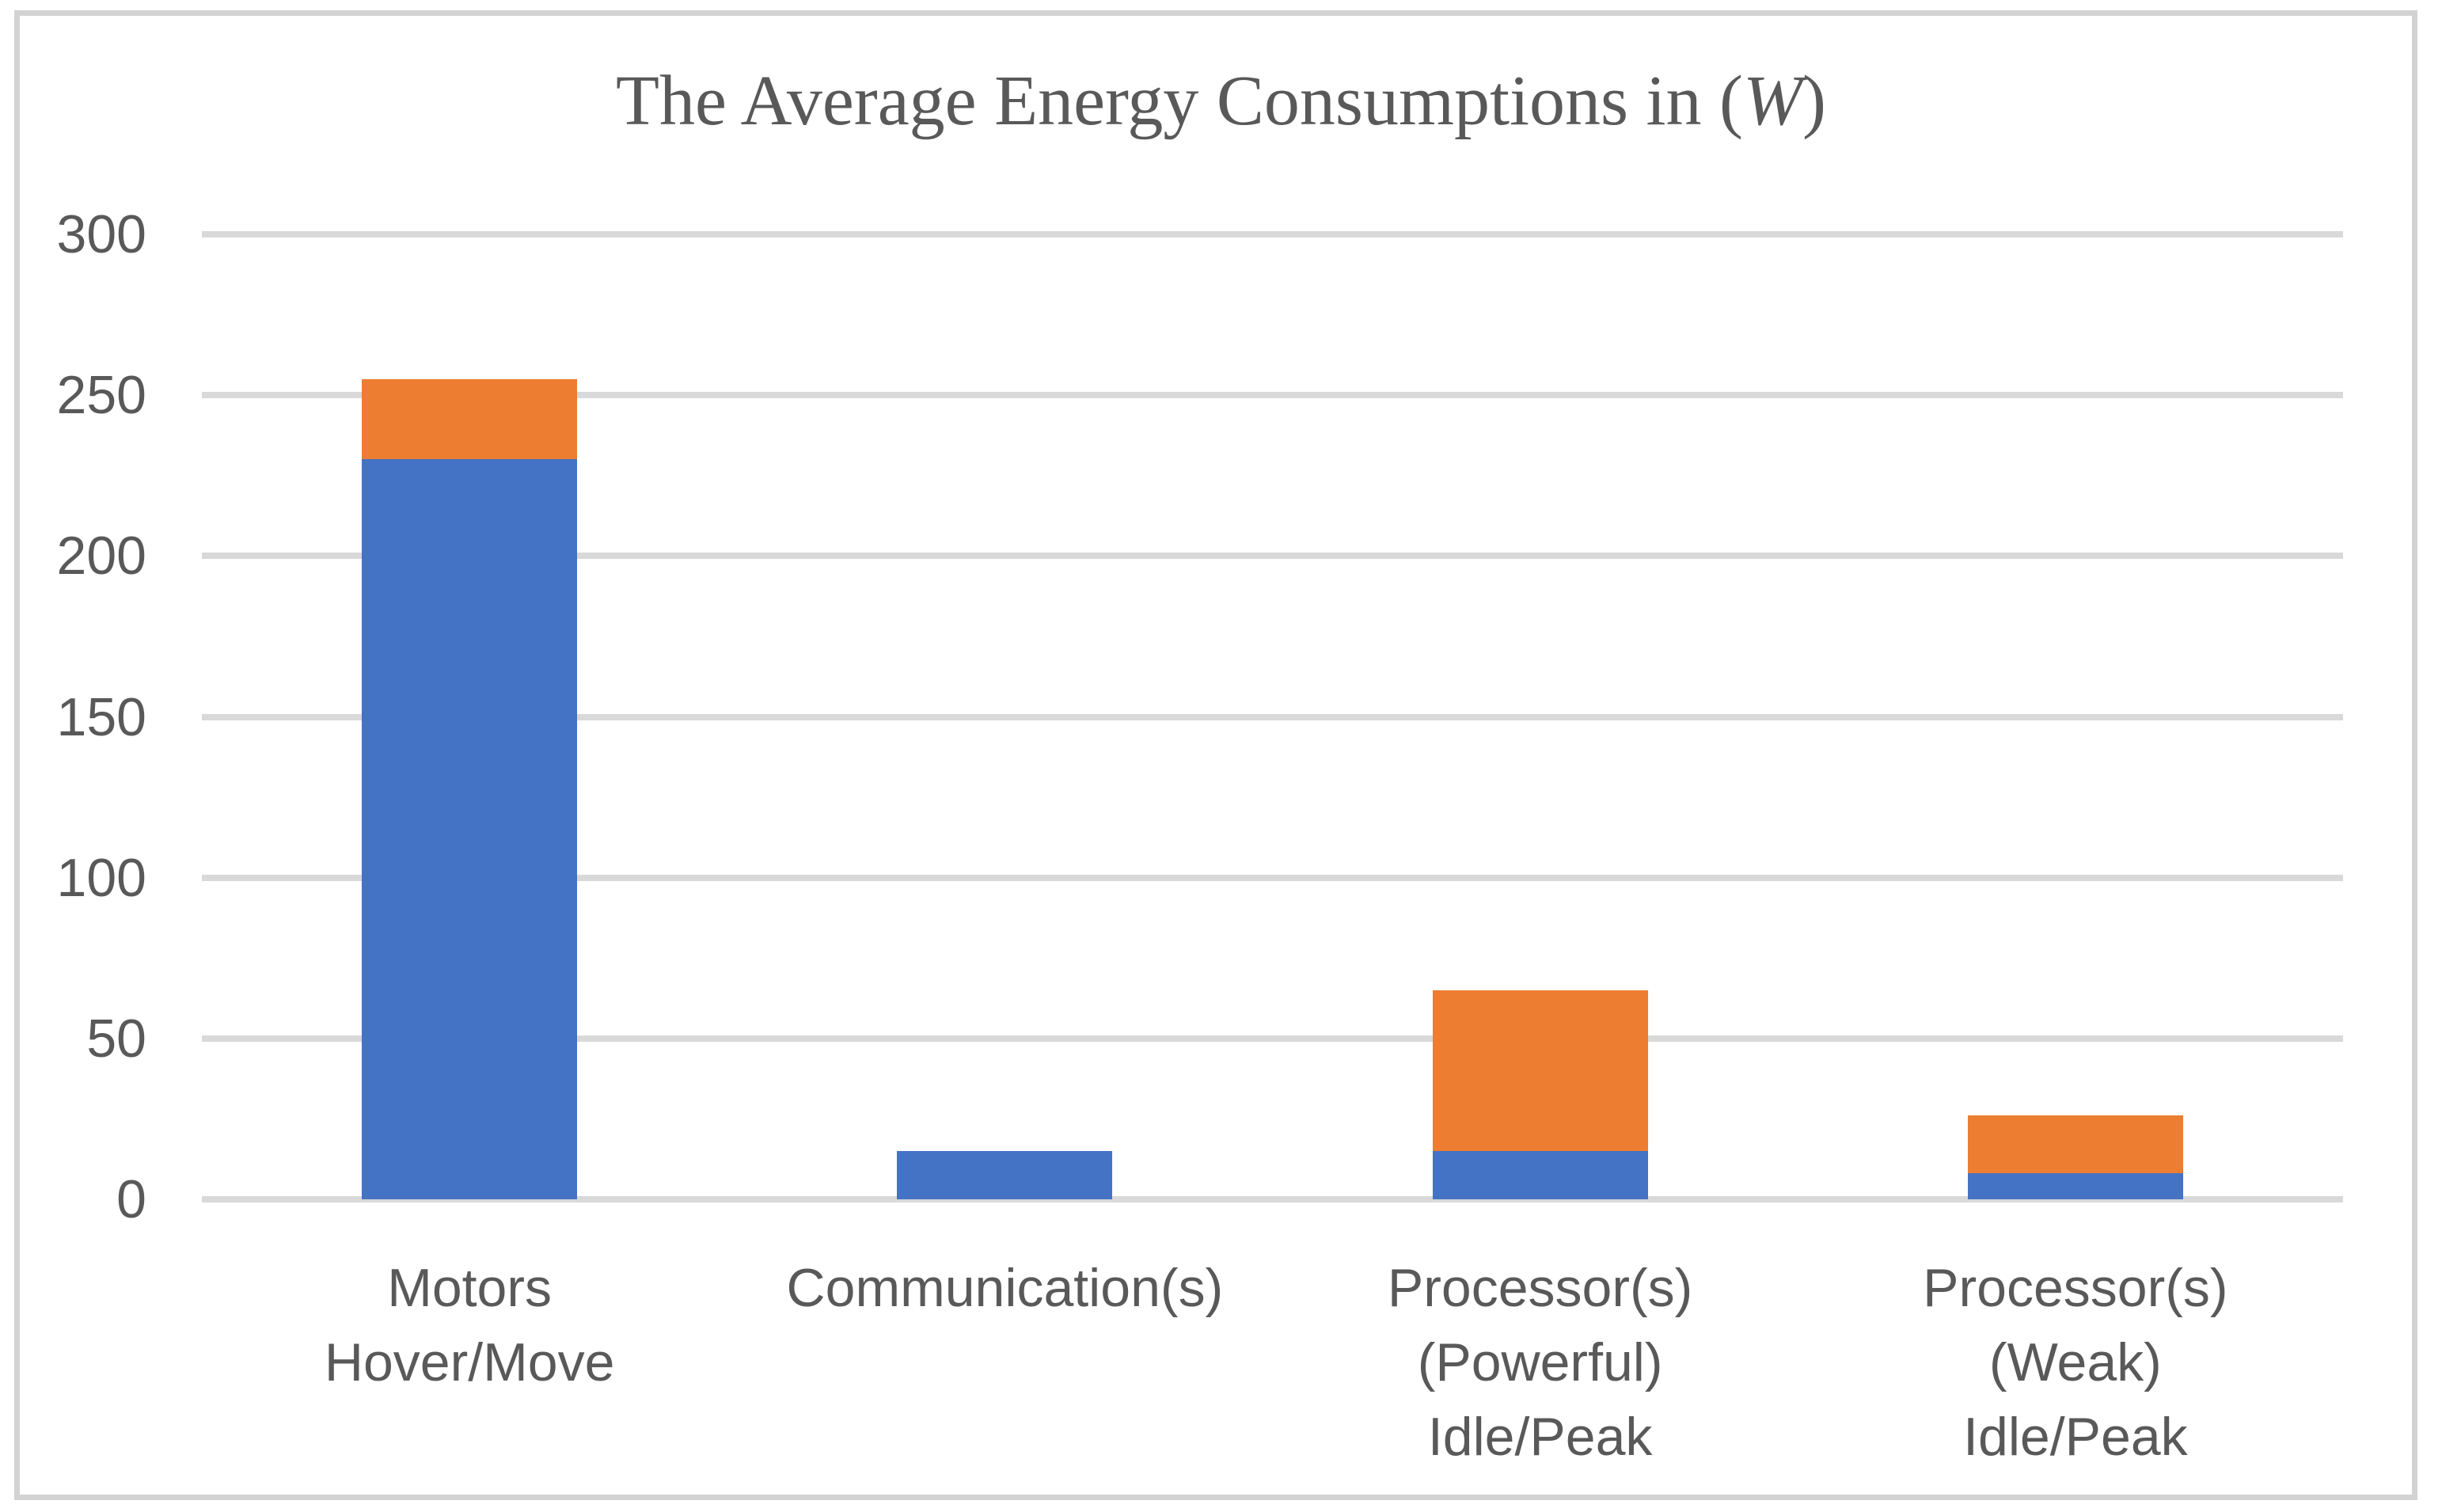 The height and width of the screenshot is (1512, 2442). Describe the element at coordinates (470, 1325) in the screenshot. I see `x-axis-category-label: Motors Hover/Move` at that location.